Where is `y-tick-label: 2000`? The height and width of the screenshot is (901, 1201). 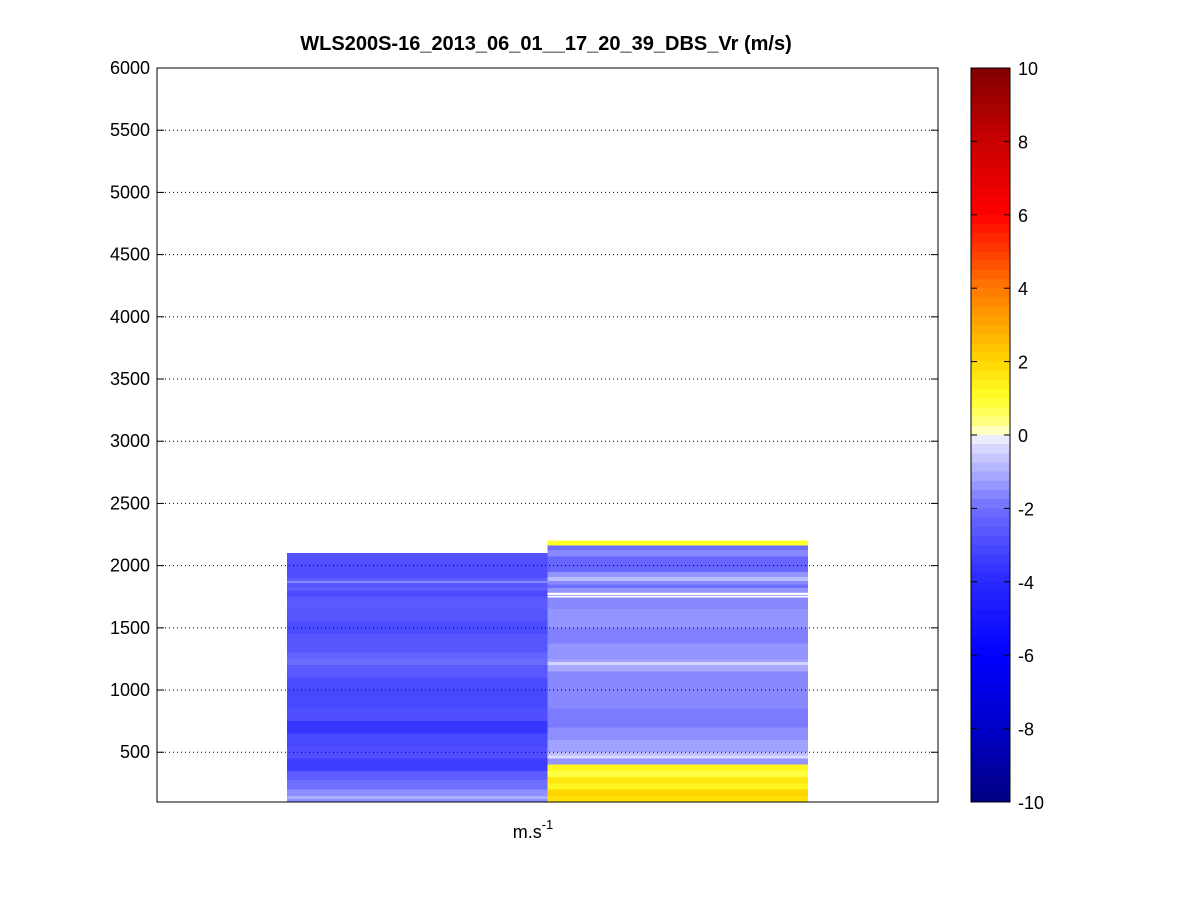
y-tick-label: 2000 is located at coordinates (130, 566).